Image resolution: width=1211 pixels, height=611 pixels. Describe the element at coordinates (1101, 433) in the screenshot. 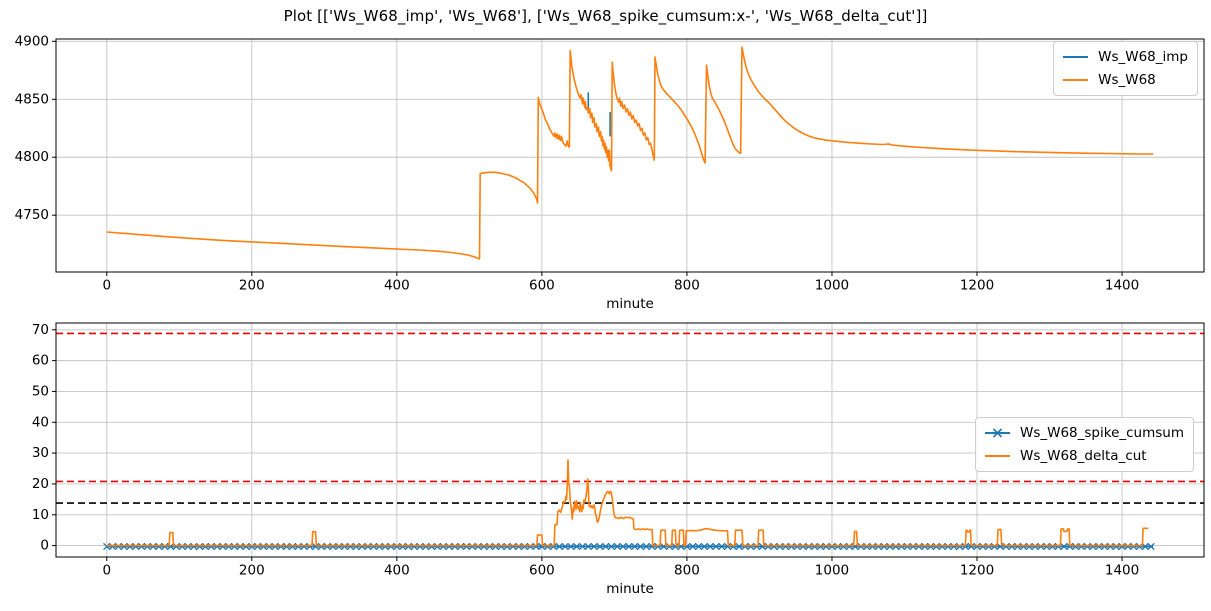

I see `legend-label: Ws_W68_spike_cumsum` at that location.